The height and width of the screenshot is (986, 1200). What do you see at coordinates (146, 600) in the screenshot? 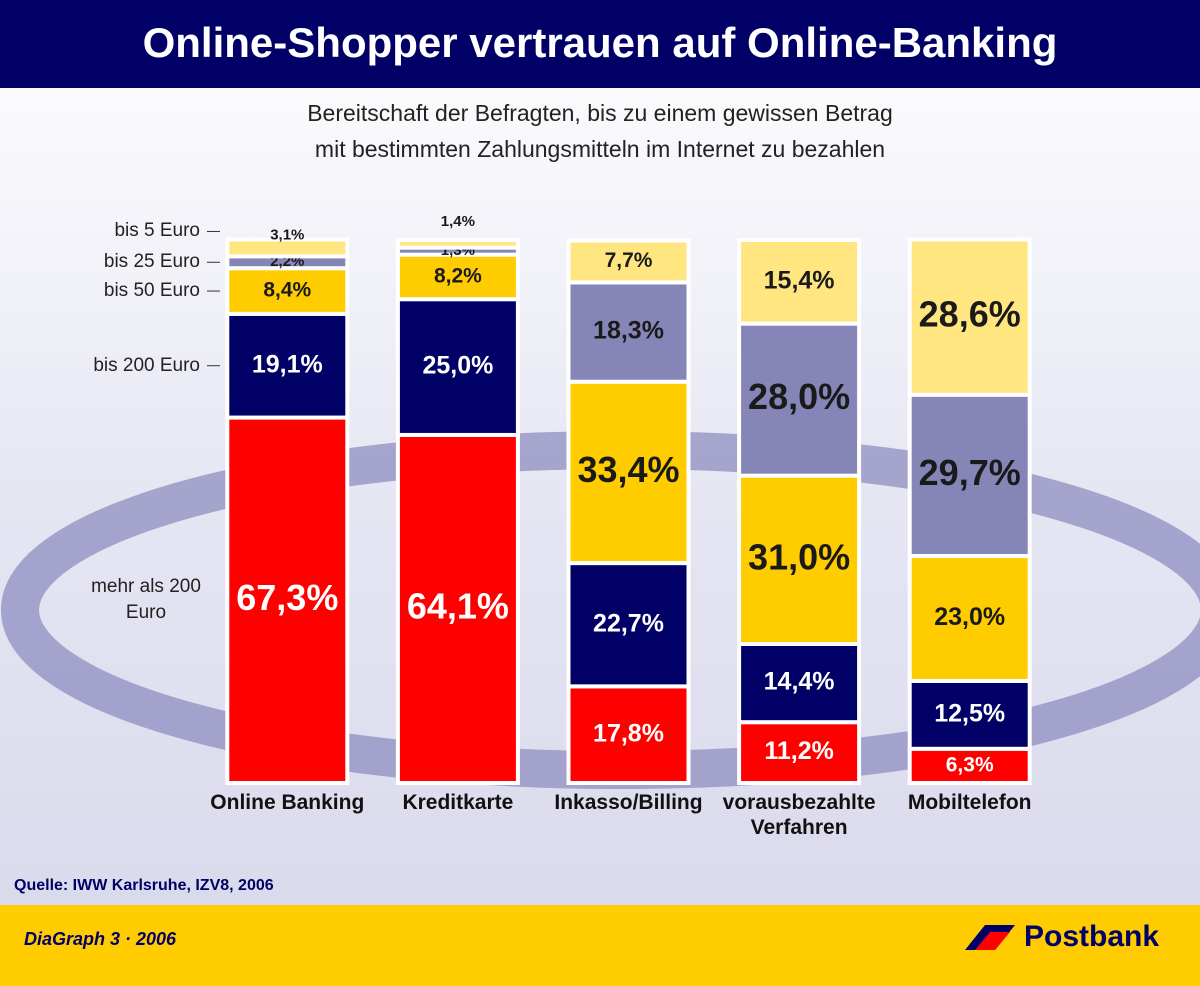
I see `legend-label: mehr als 200 Euro` at bounding box center [146, 600].